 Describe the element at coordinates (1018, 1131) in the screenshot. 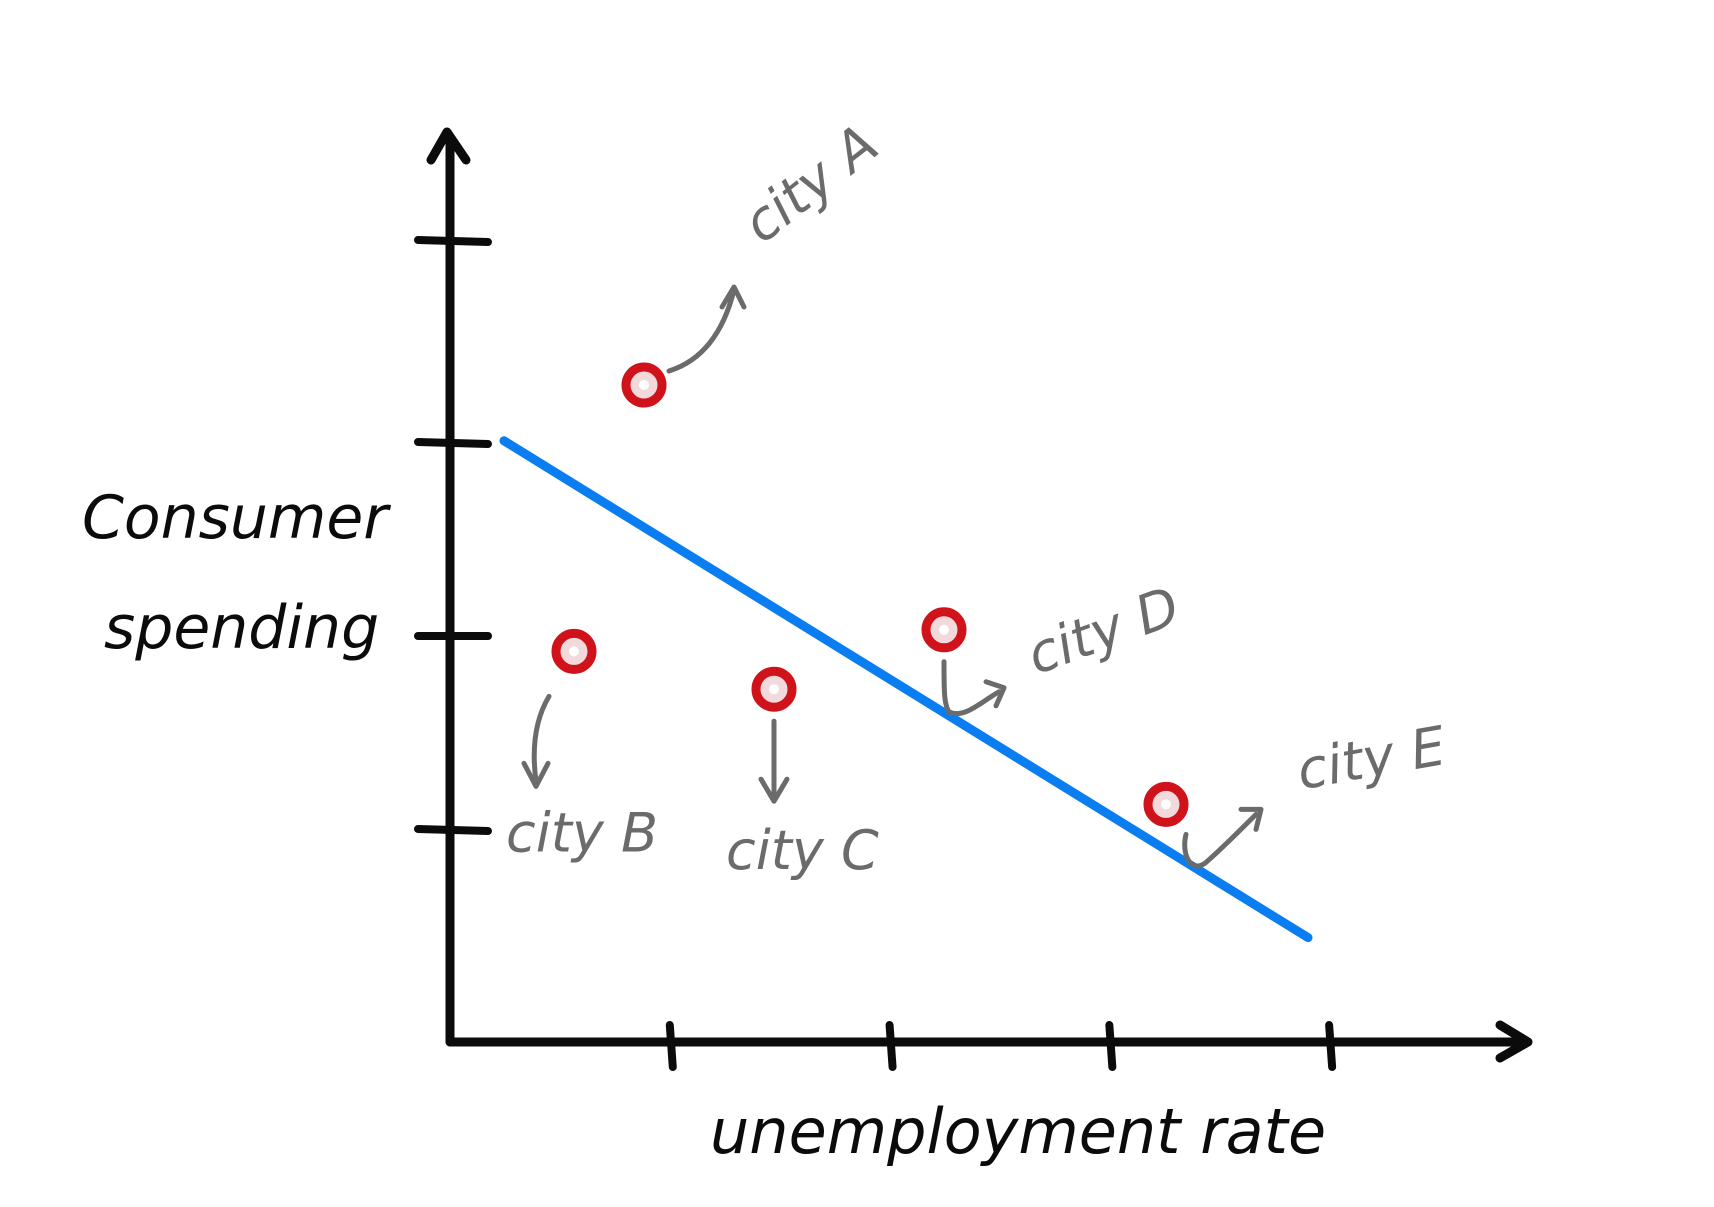

I see `x-axis-title: unemployment rate` at that location.